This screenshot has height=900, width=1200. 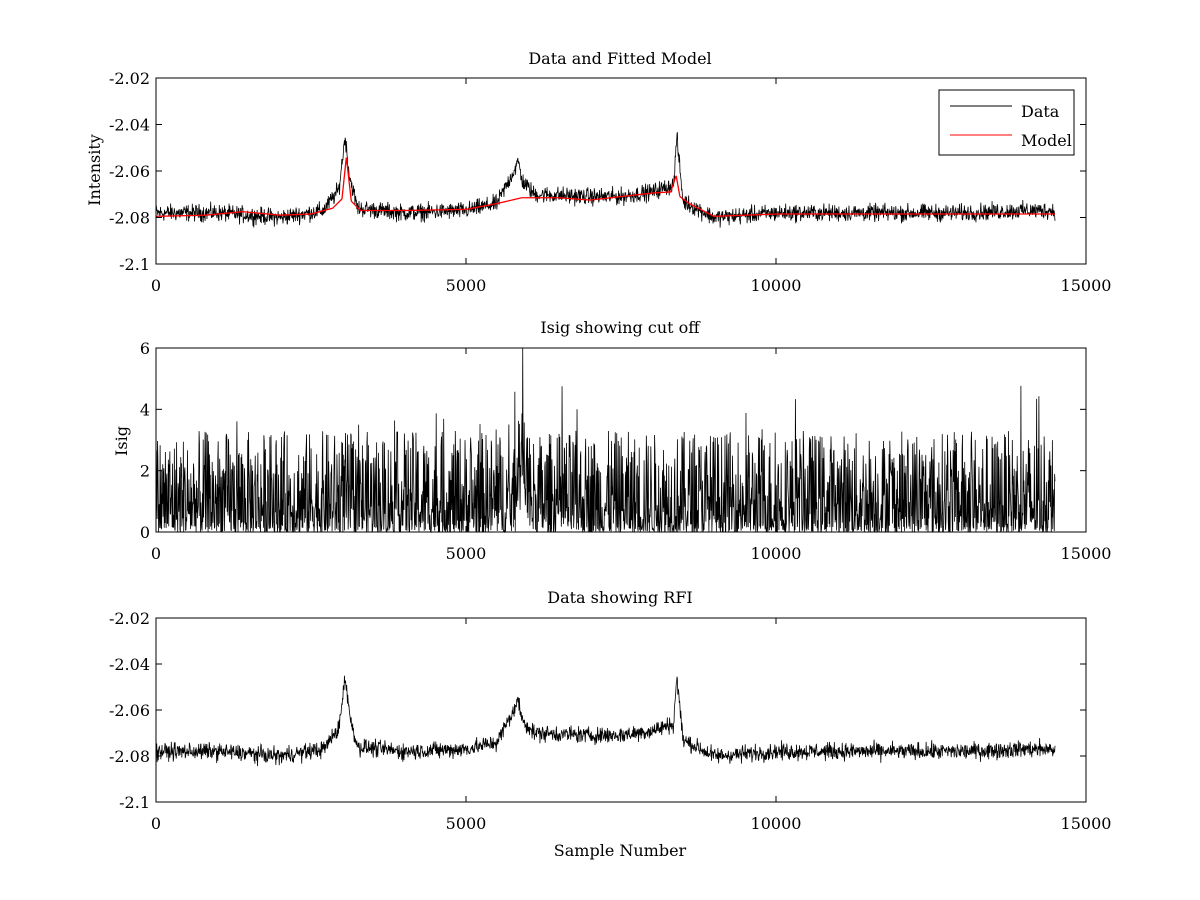 I want to click on y-tick-label: 6, so click(x=145, y=348).